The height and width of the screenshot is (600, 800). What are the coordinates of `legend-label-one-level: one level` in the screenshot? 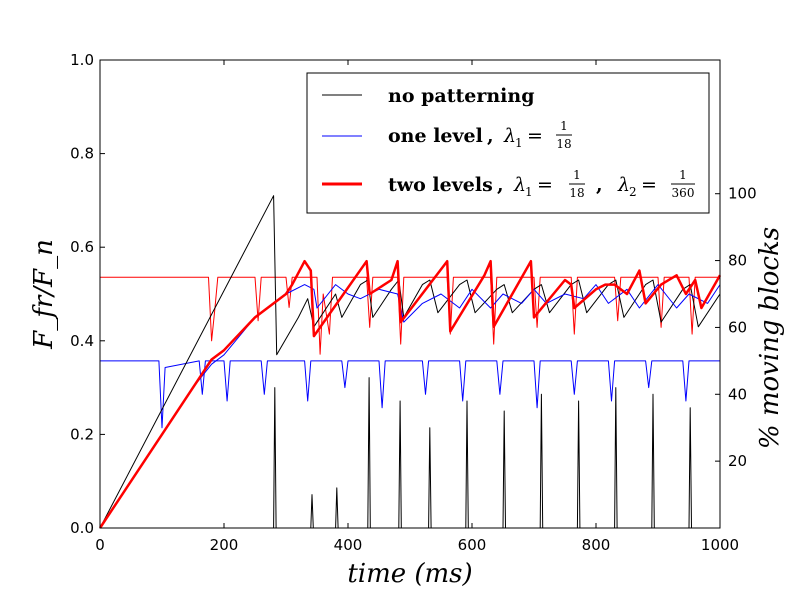 It's located at (435, 136).